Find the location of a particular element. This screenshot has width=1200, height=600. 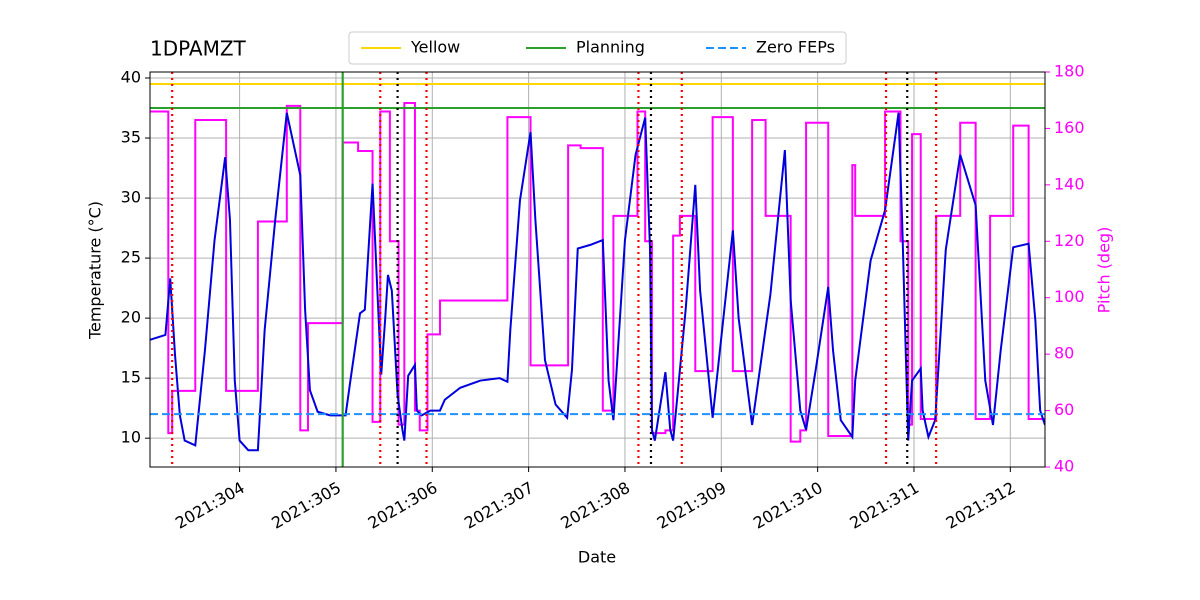

legend-label: Planning is located at coordinates (610, 47).